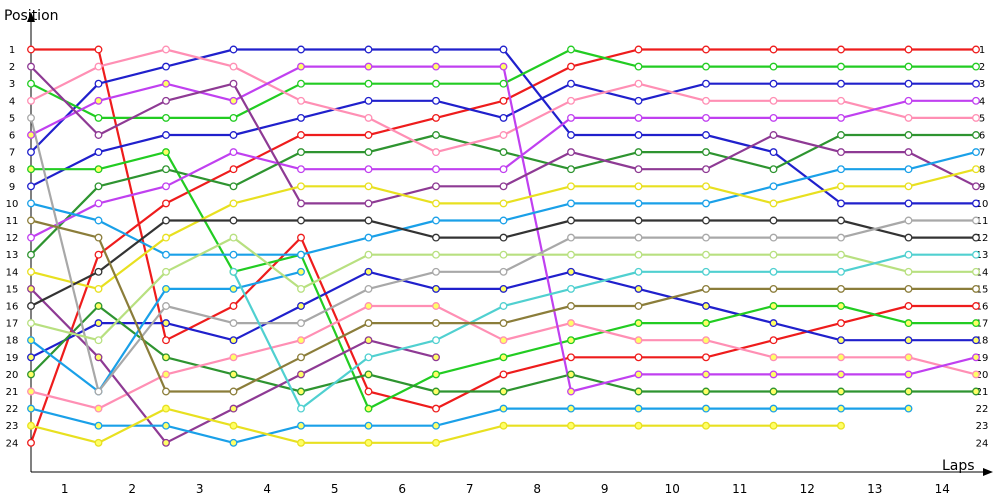  I want to click on y-tick-label-left: 19, so click(12, 358).